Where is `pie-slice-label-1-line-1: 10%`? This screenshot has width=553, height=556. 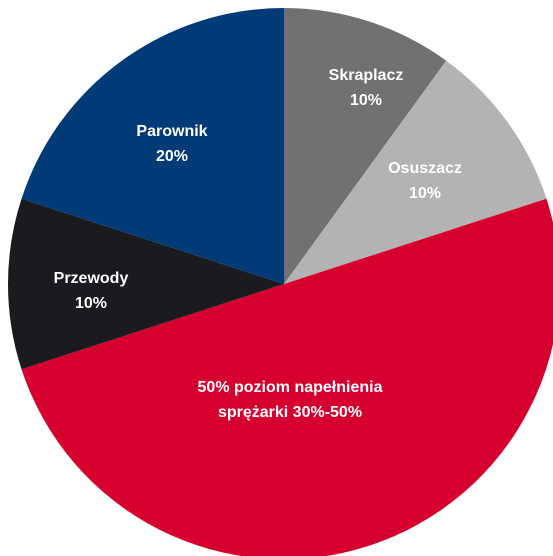
pie-slice-label-1-line-1: 10% is located at coordinates (425, 193).